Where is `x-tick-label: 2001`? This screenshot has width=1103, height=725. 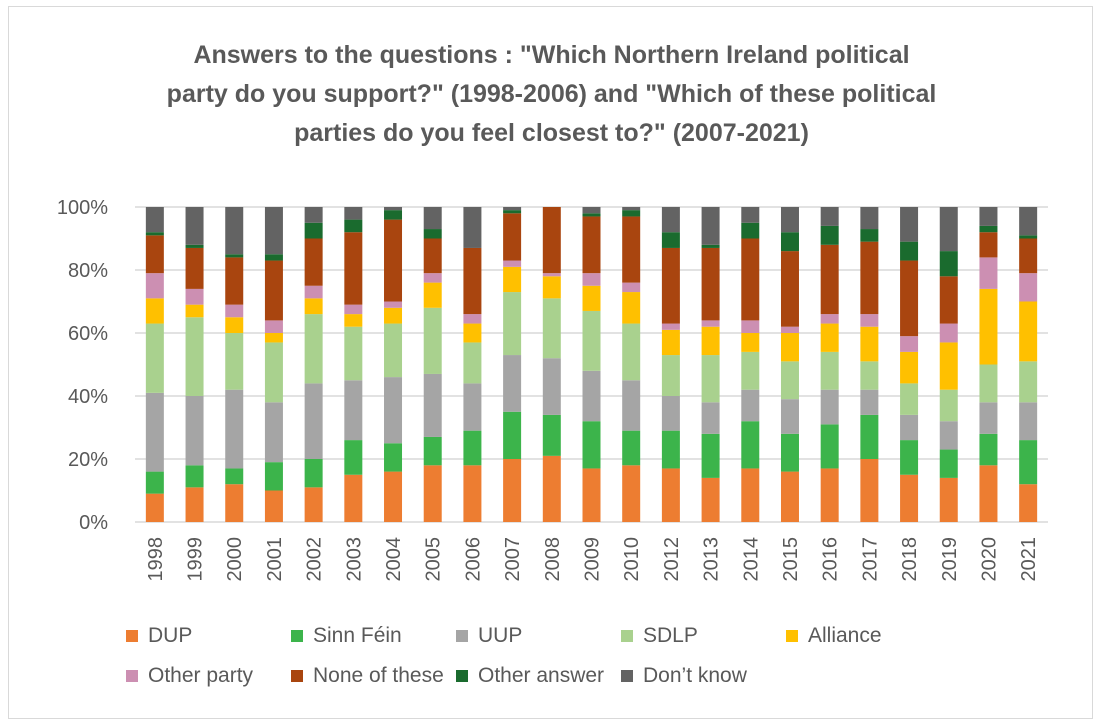
x-tick-label: 2001 is located at coordinates (275, 559).